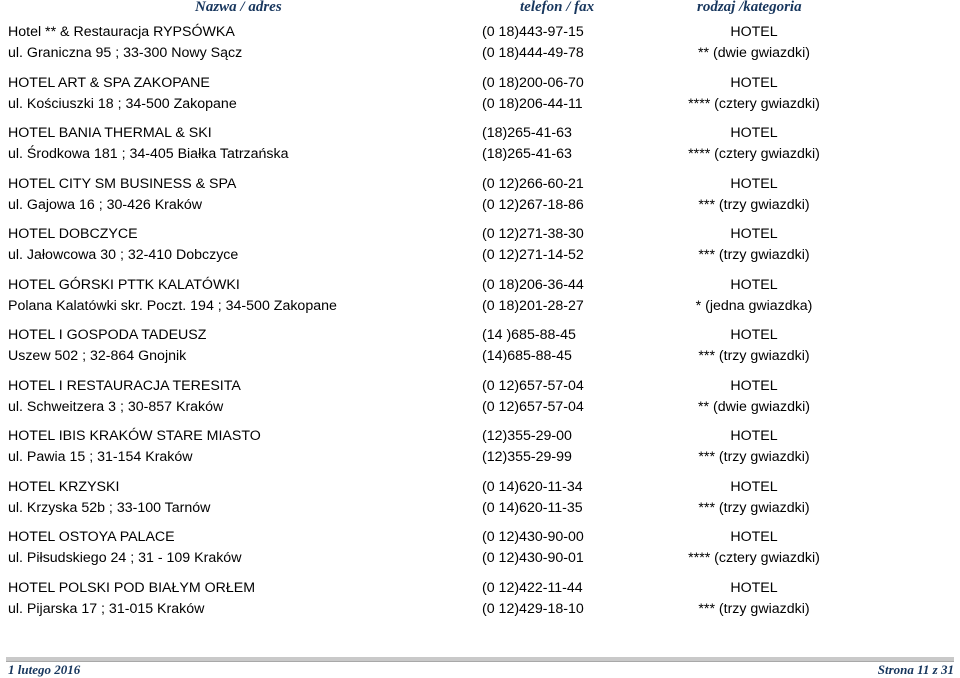 Image resolution: width=960 pixels, height=678 pixels. Describe the element at coordinates (109, 82) in the screenshot. I see `hotel-name: HOTEL ART & SPA ZAKOPANE` at that location.